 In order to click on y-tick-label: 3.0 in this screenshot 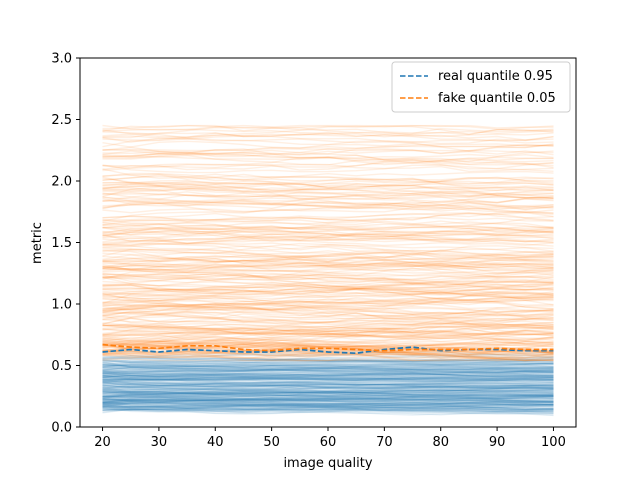, I will do `click(61, 59)`.